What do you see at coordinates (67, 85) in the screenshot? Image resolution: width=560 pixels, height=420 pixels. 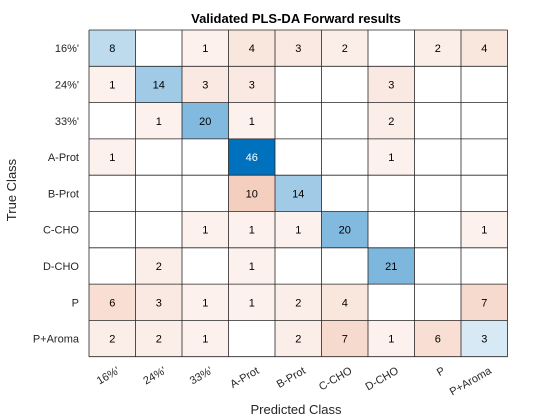 I see `y-tick-label: 24%'` at bounding box center [67, 85].